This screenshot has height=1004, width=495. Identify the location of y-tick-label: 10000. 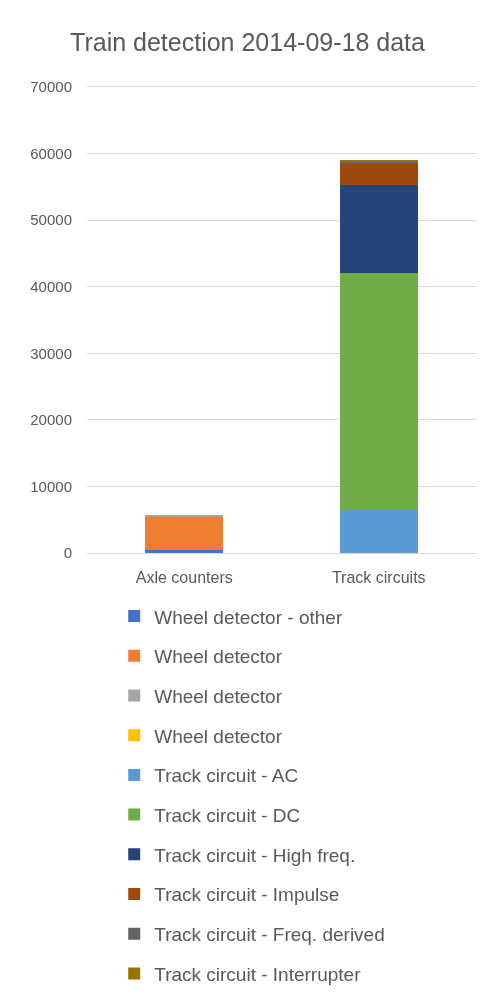
(51, 486).